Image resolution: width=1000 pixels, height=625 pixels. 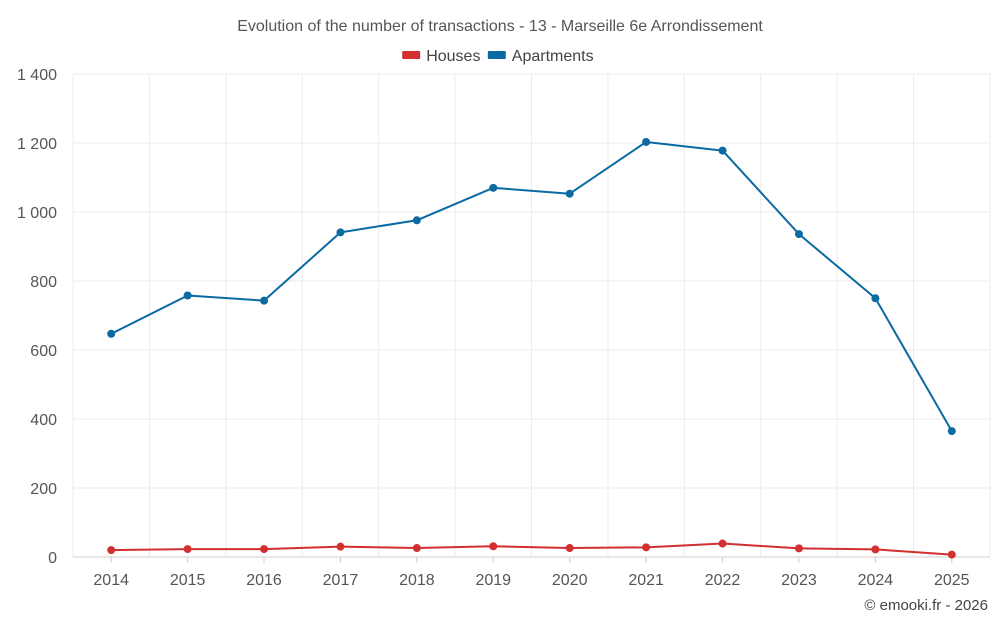 I want to click on x-tick-label: 2017, so click(x=341, y=580).